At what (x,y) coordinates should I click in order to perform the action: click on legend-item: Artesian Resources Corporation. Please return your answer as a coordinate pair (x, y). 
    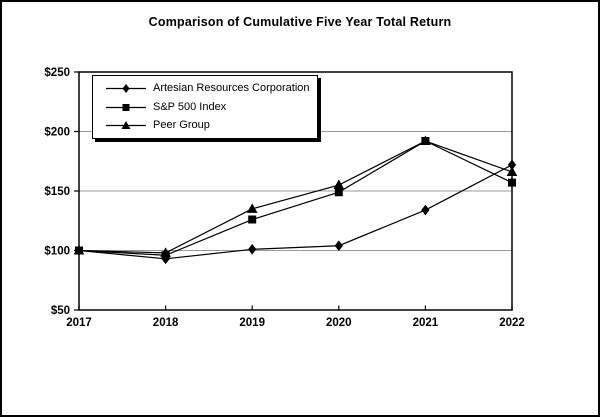
    Looking at the image, I should click on (211, 88).